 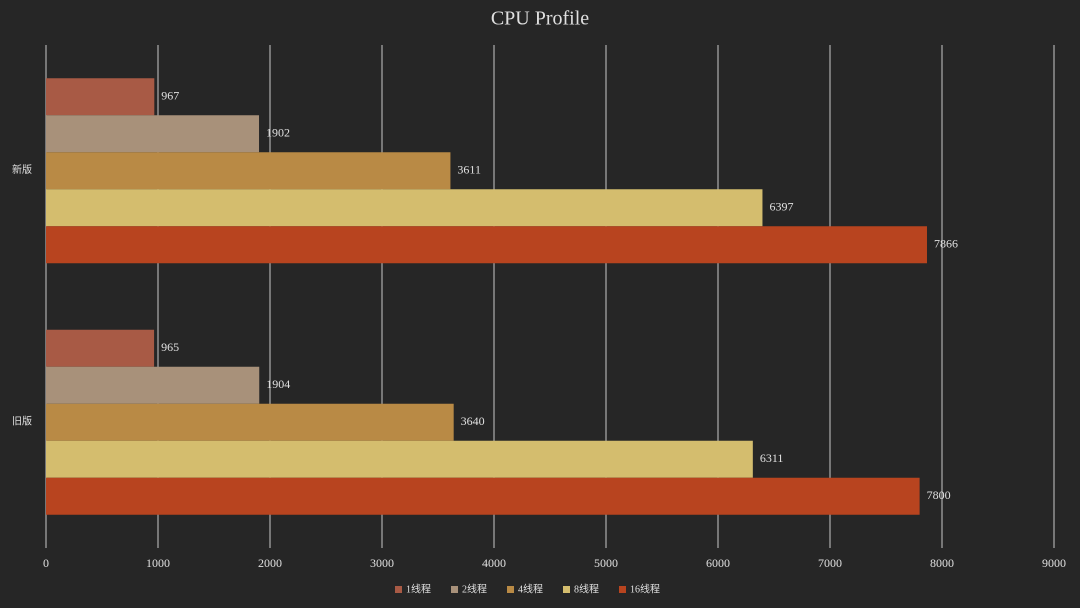 What do you see at coordinates (540, 19) in the screenshot?
I see `chart-title: CPU Profile` at bounding box center [540, 19].